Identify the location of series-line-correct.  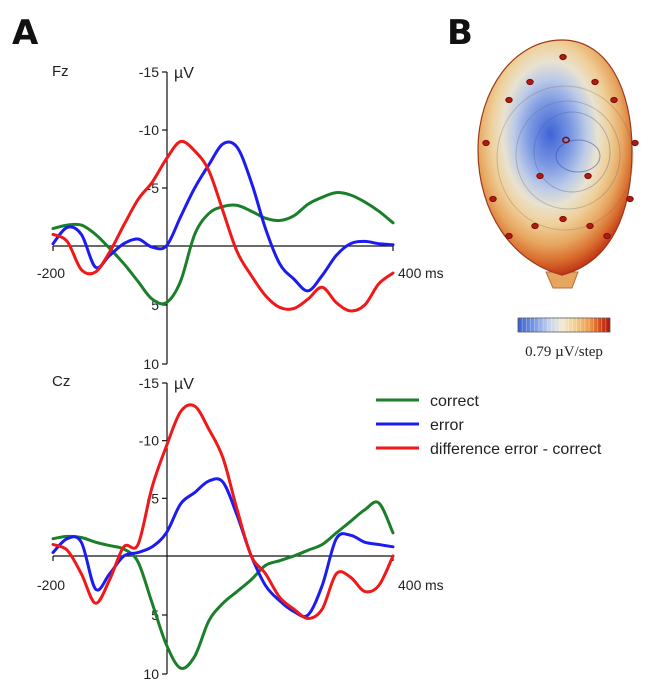
(223, 585).